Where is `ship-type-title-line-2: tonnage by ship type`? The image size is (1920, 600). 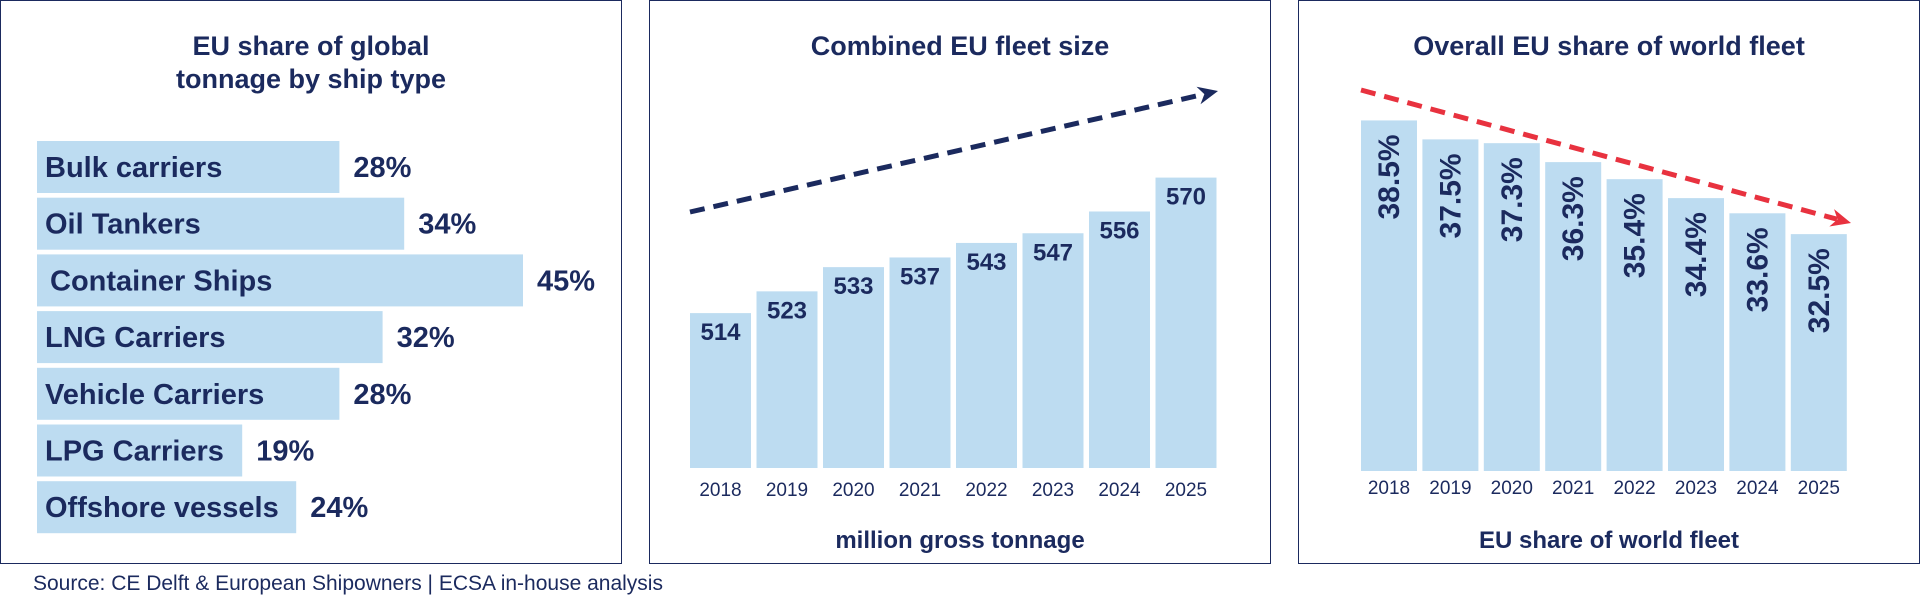
ship-type-title-line-2: tonnage by ship type is located at coordinates (311, 79).